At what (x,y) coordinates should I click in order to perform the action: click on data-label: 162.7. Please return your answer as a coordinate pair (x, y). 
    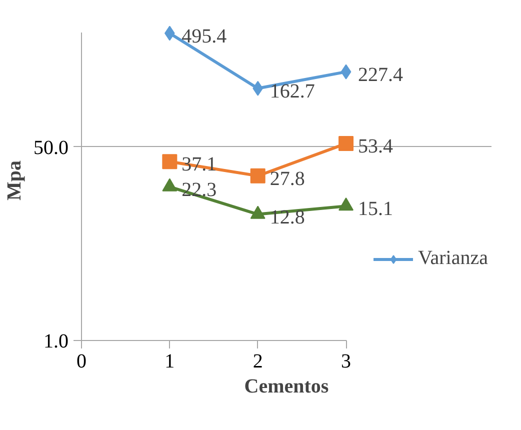
    Looking at the image, I should click on (292, 91).